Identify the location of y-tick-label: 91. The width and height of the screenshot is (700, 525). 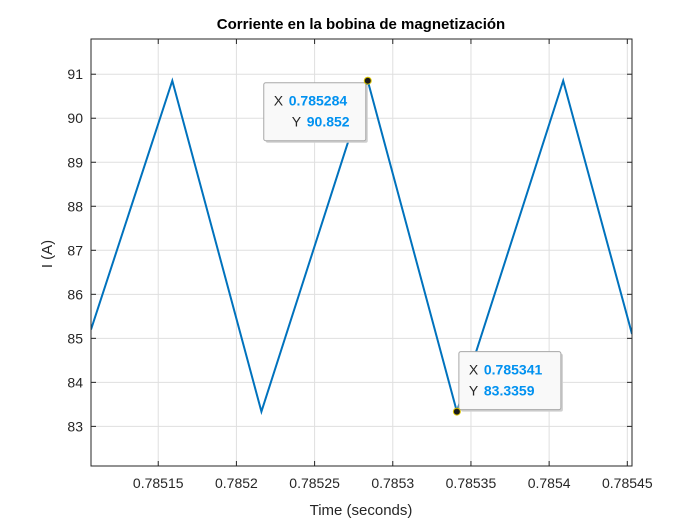
(75, 74).